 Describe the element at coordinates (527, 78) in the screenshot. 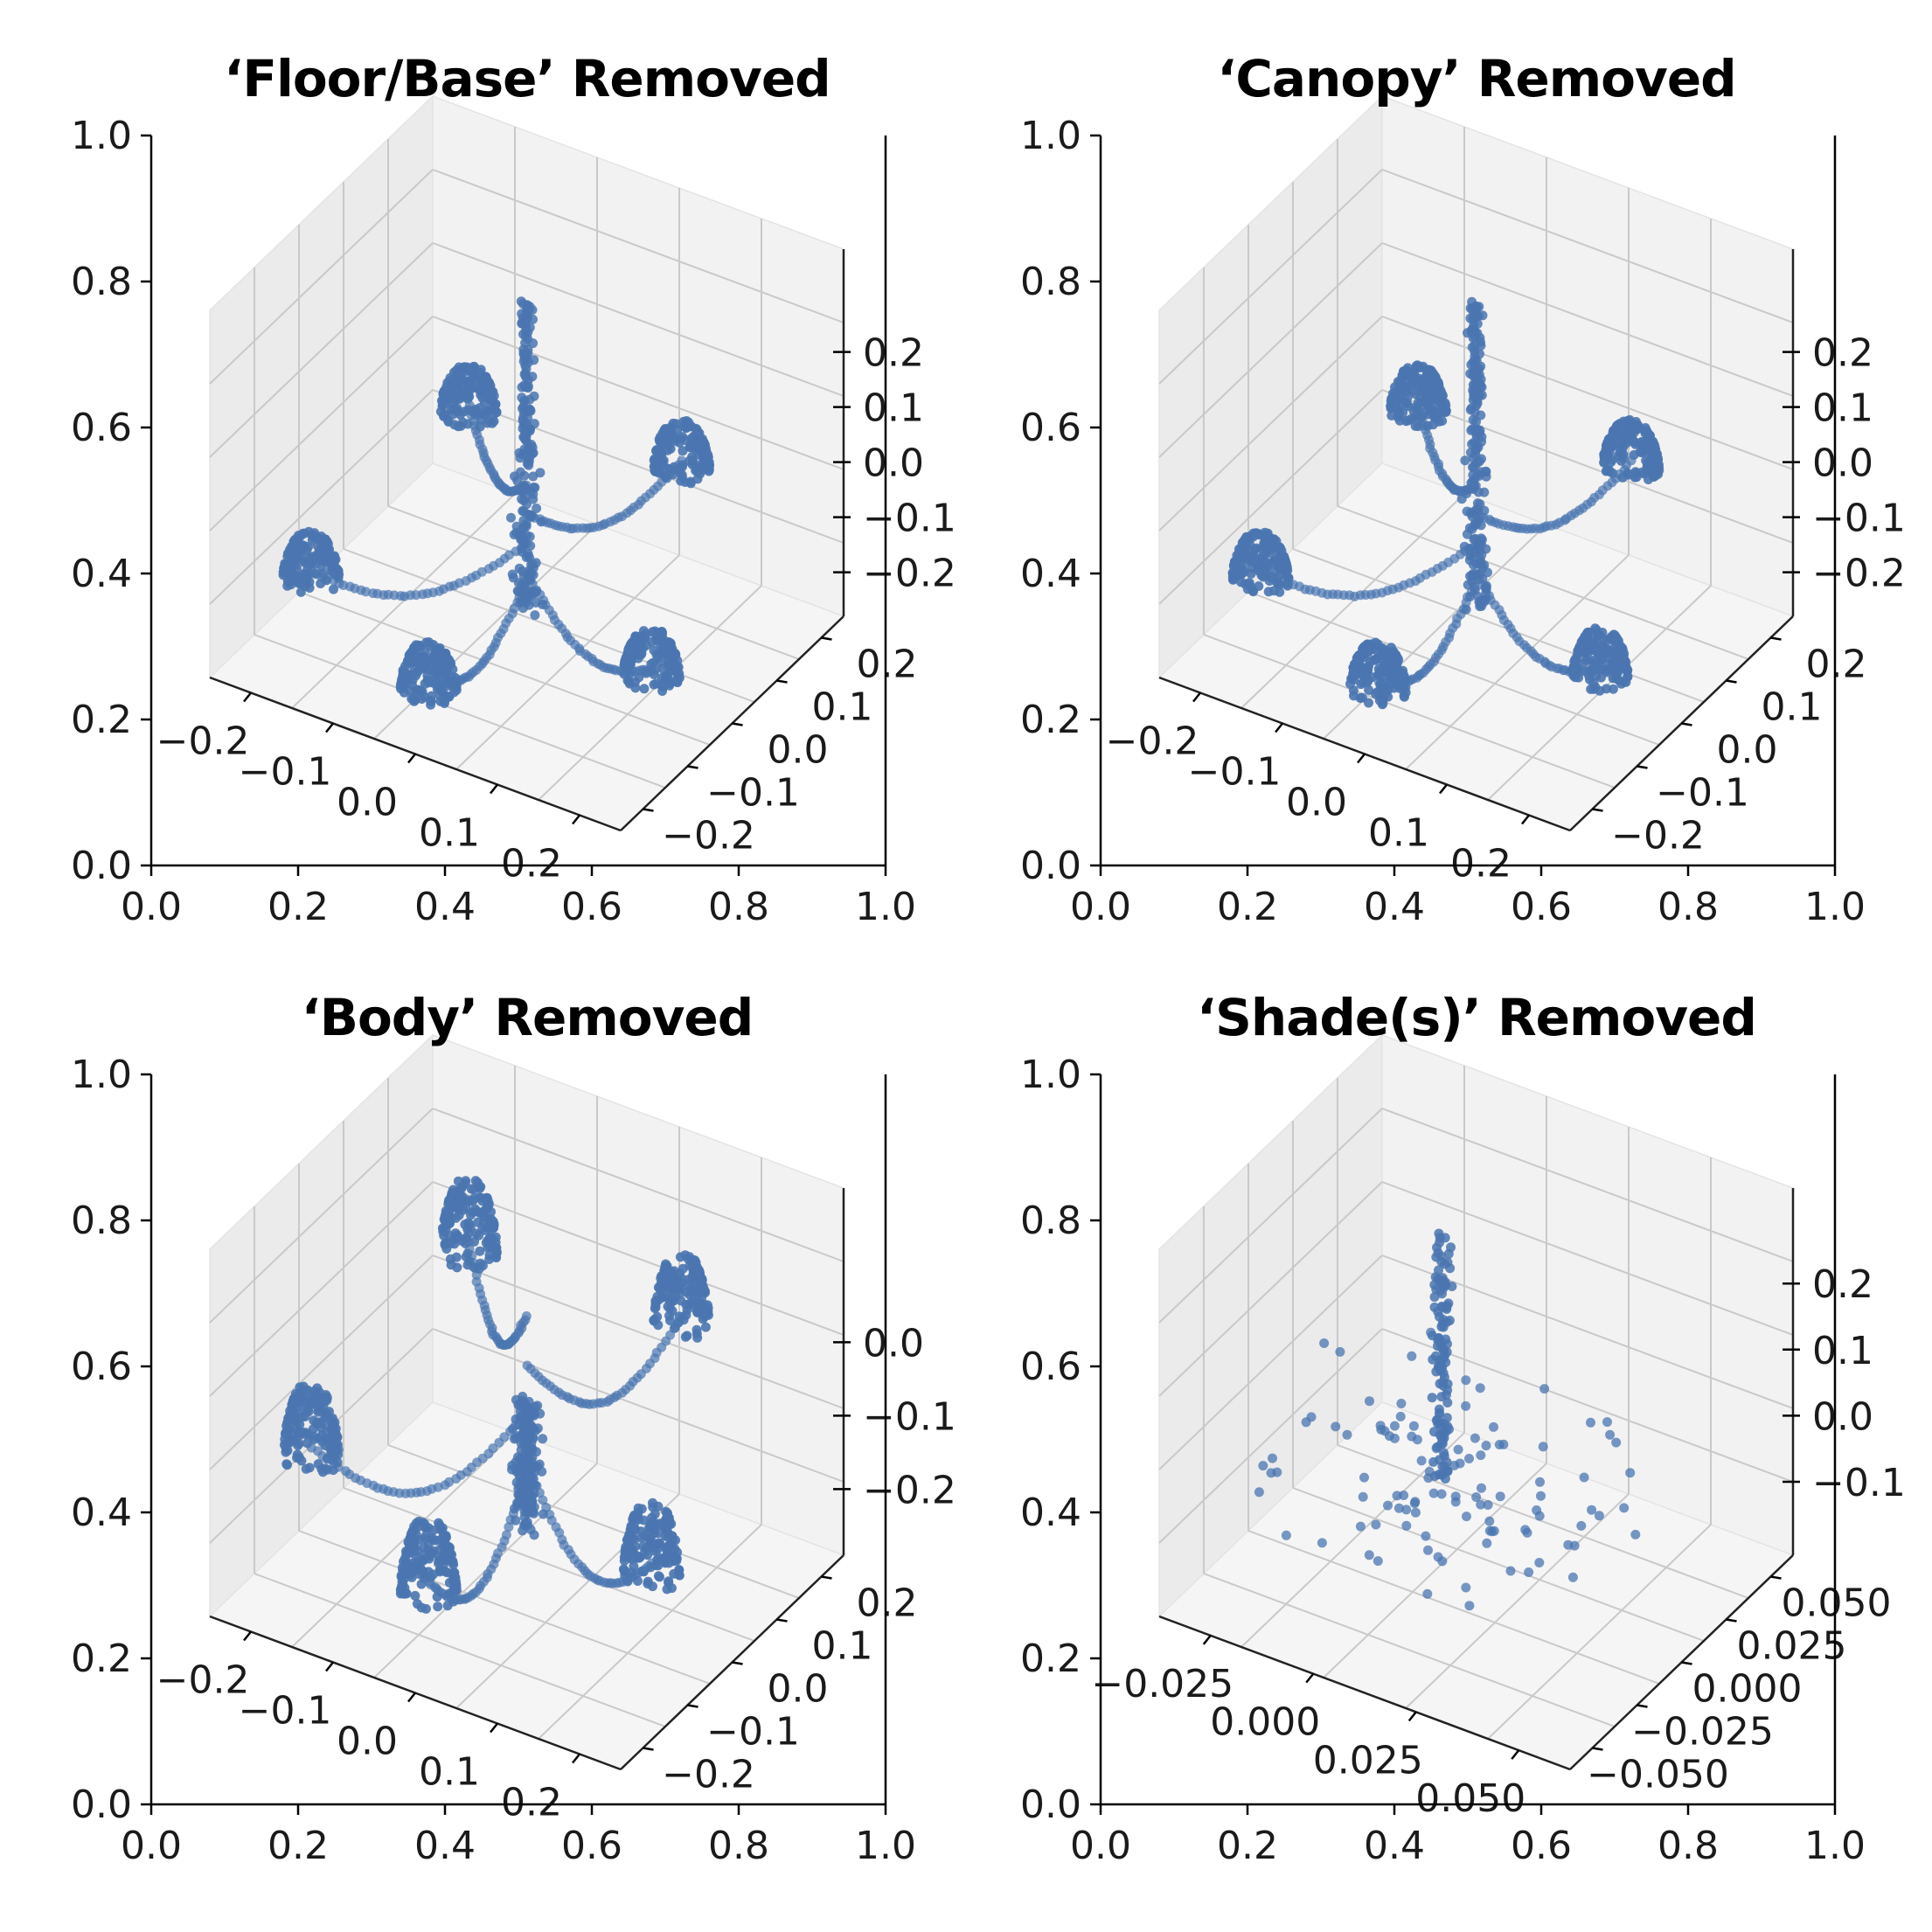

I see `chart-title: ‘Floor/Base’ Removed` at that location.